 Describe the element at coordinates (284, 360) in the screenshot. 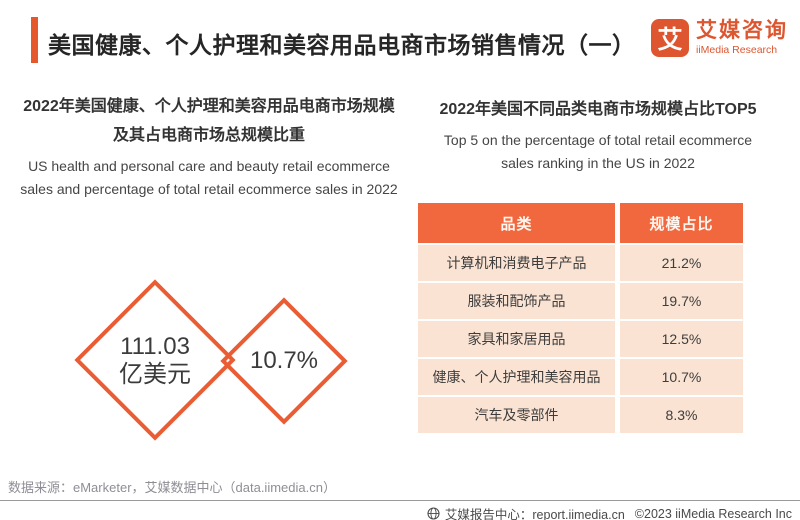

I see `market-share-value: 10.7%` at that location.